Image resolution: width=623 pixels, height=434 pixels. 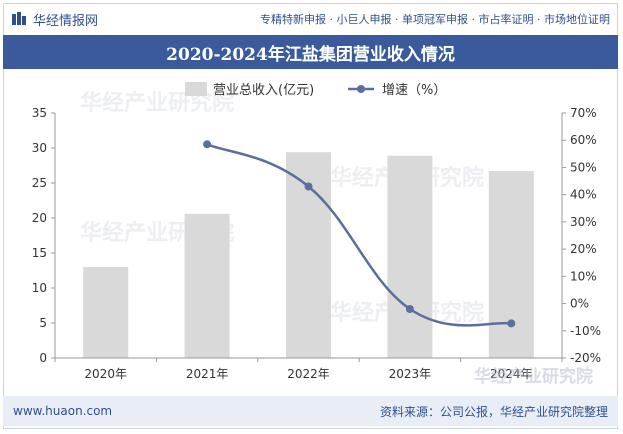 I want to click on legend-bar-swatch, so click(x=196, y=89).